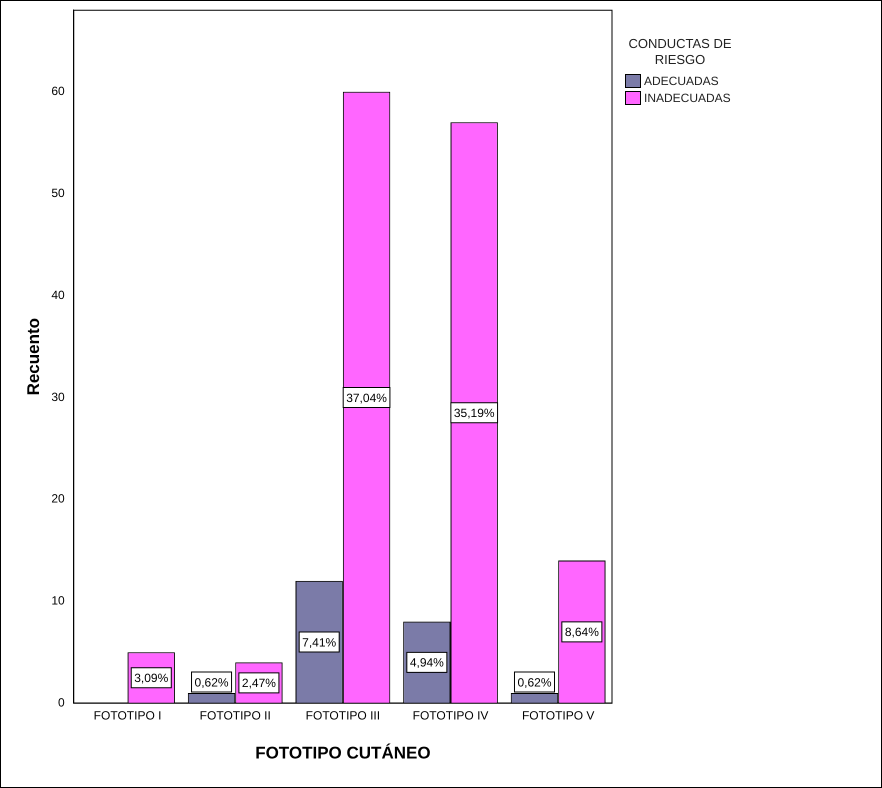 Image resolution: width=882 pixels, height=788 pixels. What do you see at coordinates (58, 601) in the screenshot?
I see `y-tick-label: 10` at bounding box center [58, 601].